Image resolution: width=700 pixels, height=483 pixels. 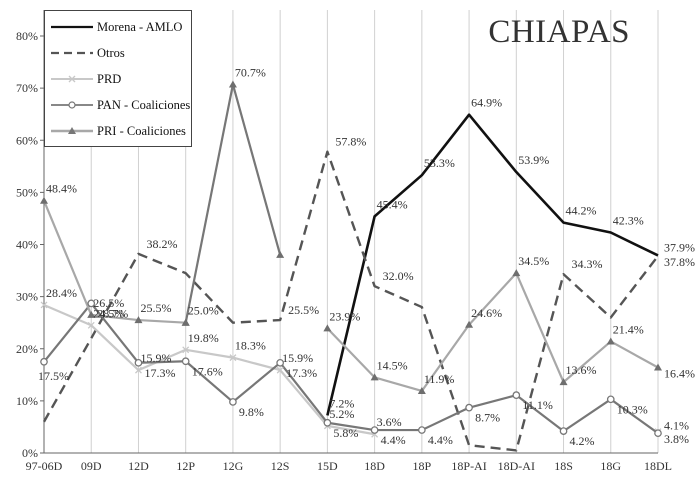 What do you see at coordinates (61, 189) in the screenshot?
I see `data-label: 48.4%` at bounding box center [61, 189].